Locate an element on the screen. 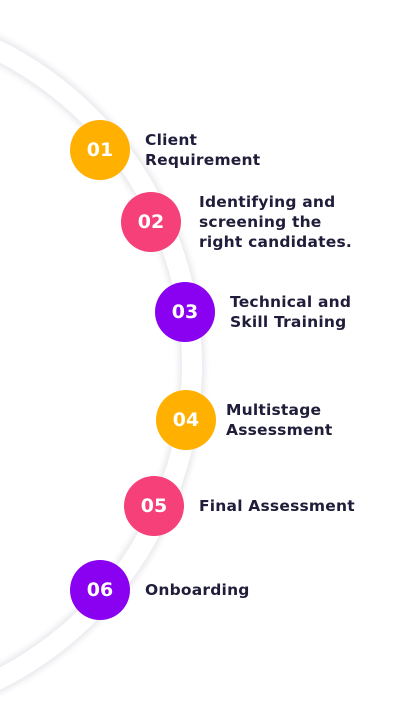 Image resolution: width=411 pixels, height=703 pixels. step-5: 05 Final Assessment is located at coordinates (239, 506).